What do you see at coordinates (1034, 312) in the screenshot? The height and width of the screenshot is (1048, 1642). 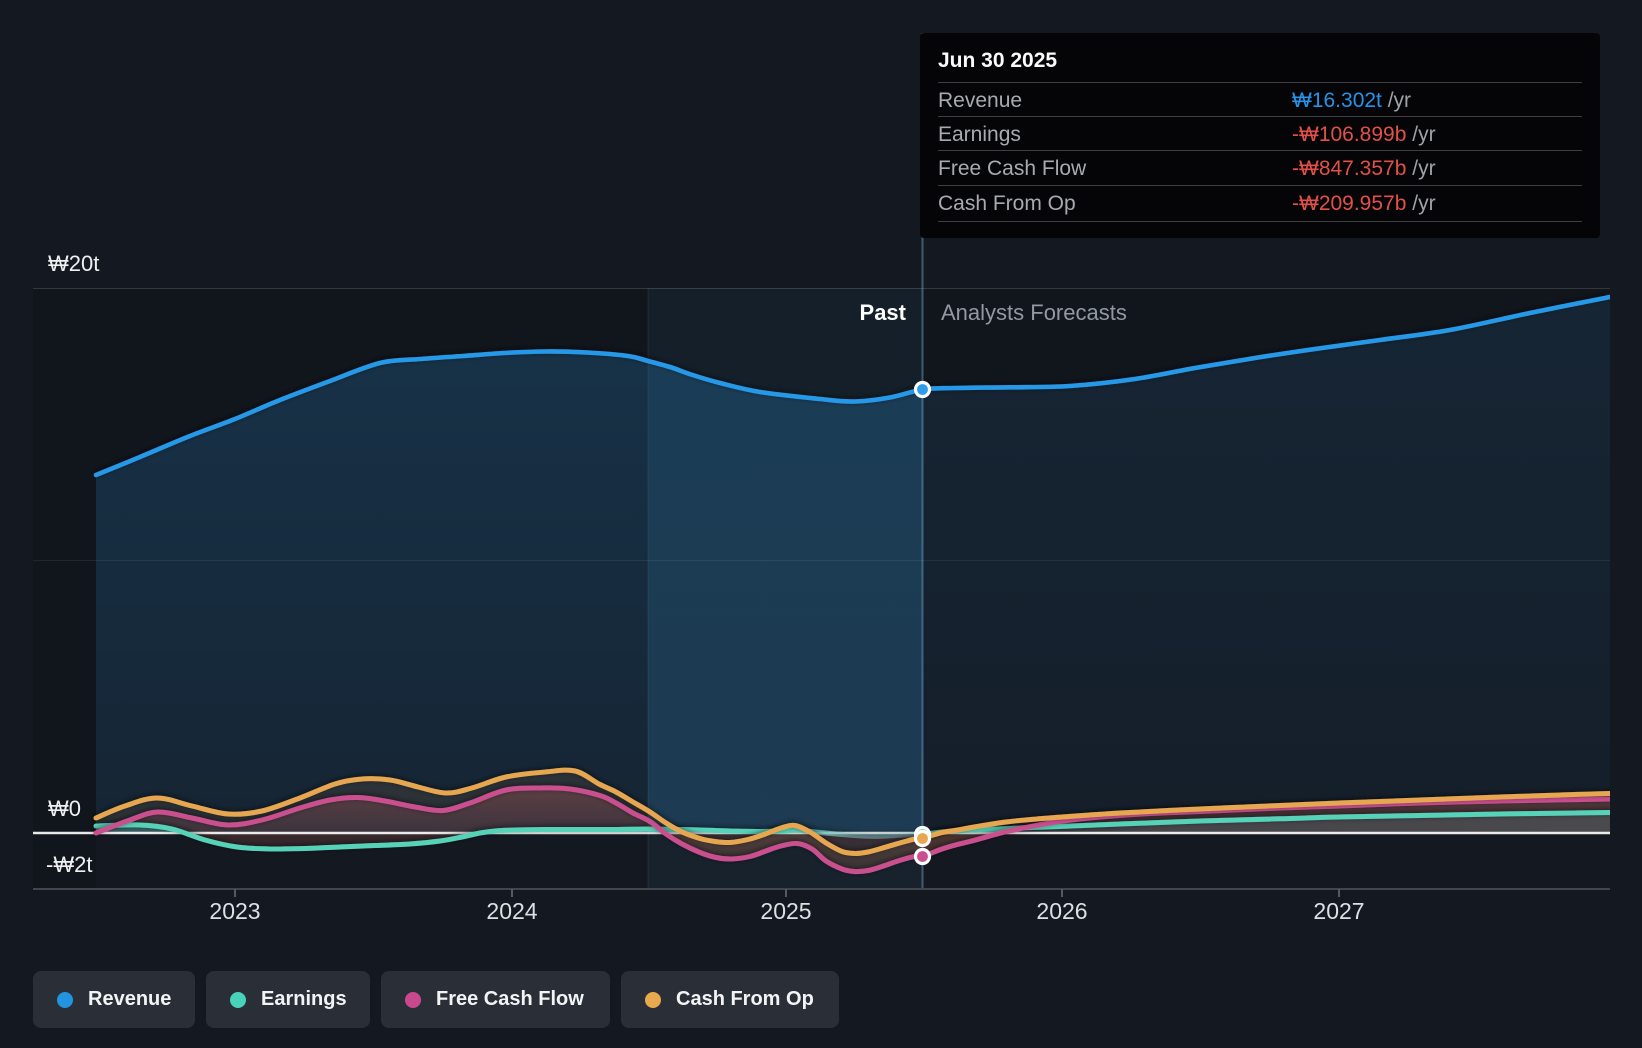 I see `svg-text: Analysts Forecasts` at bounding box center [1034, 312].